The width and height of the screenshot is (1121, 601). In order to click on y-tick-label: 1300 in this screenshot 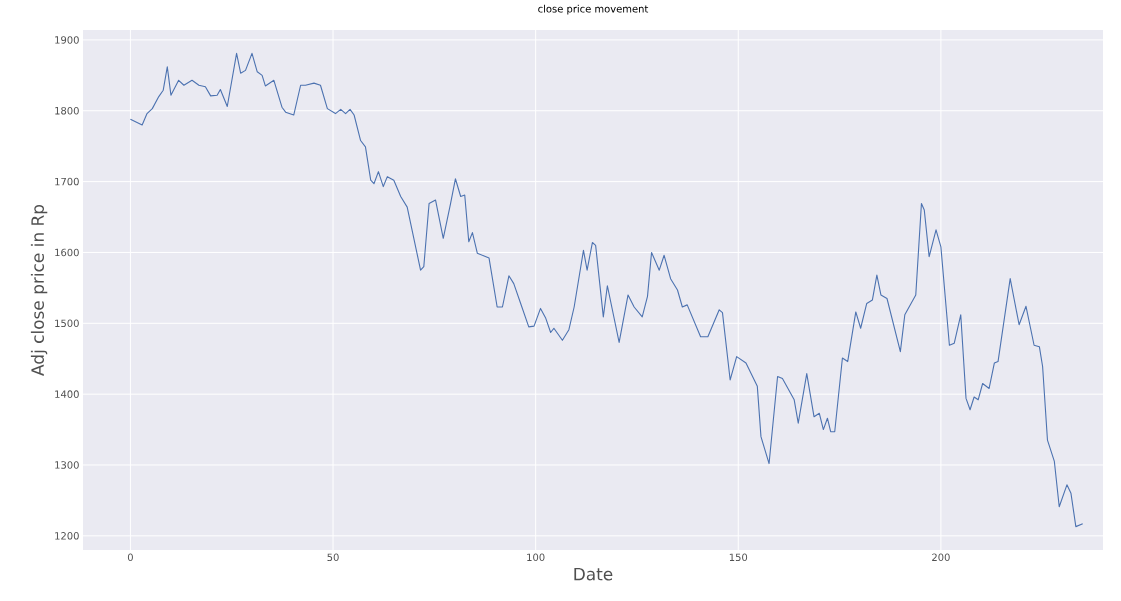, I will do `click(67, 465)`.